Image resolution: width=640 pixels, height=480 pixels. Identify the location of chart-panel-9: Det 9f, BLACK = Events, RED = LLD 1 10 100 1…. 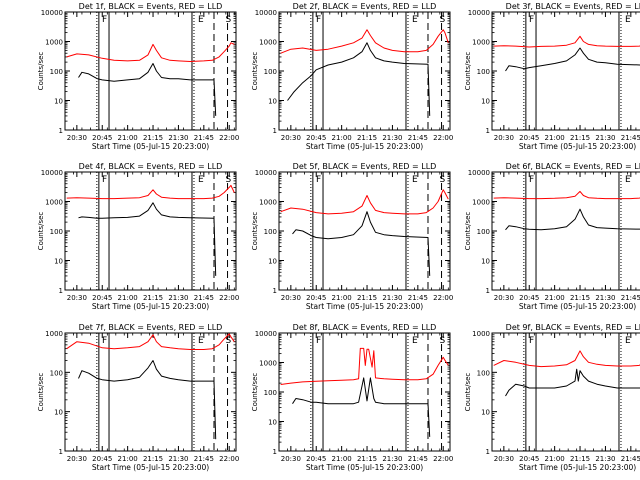
(552, 397).